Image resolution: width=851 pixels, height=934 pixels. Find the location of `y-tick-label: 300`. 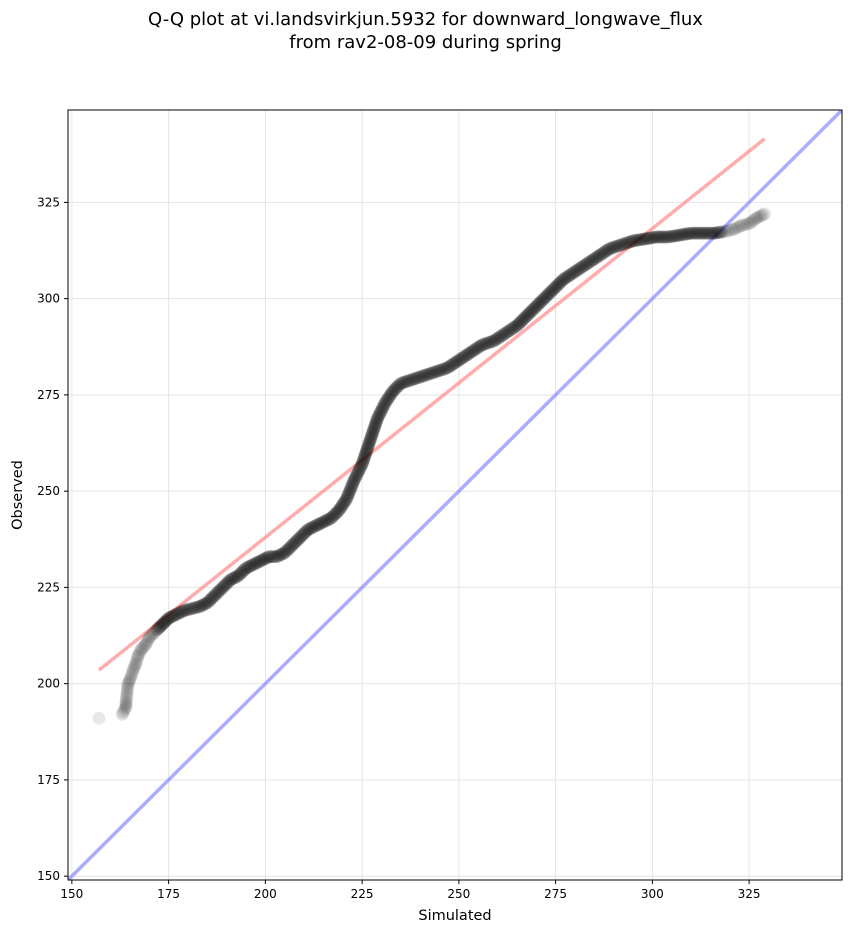

y-tick-label: 300 is located at coordinates (48, 299).